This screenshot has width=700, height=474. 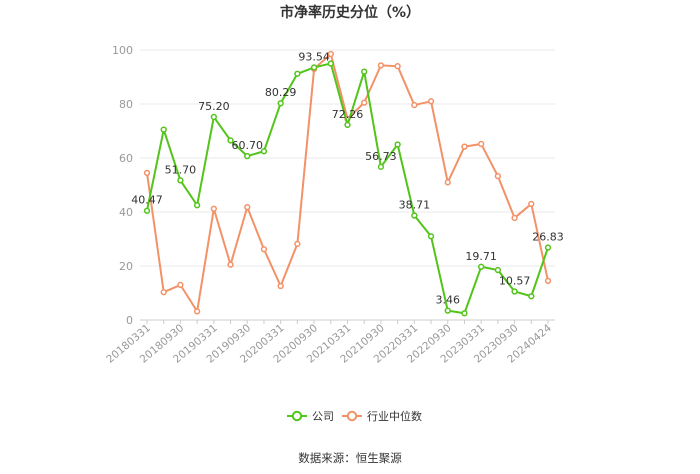 I want to click on legend-item-0: 公司, so click(x=310, y=416).